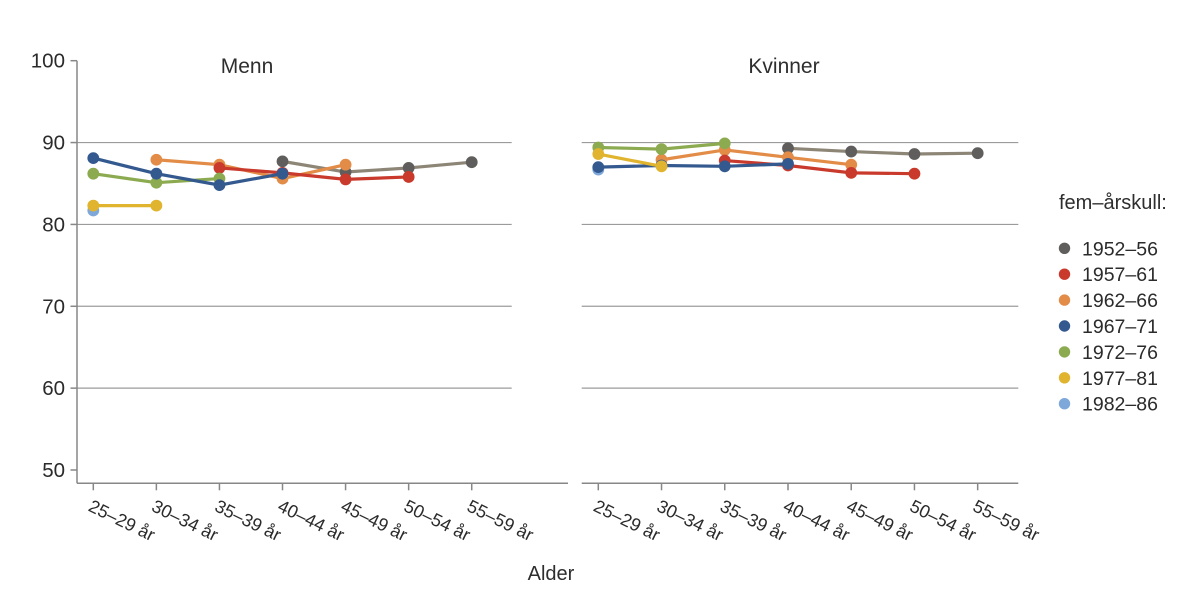  What do you see at coordinates (1113, 203) in the screenshot?
I see `legend-title: fem–årskull:` at bounding box center [1113, 203].